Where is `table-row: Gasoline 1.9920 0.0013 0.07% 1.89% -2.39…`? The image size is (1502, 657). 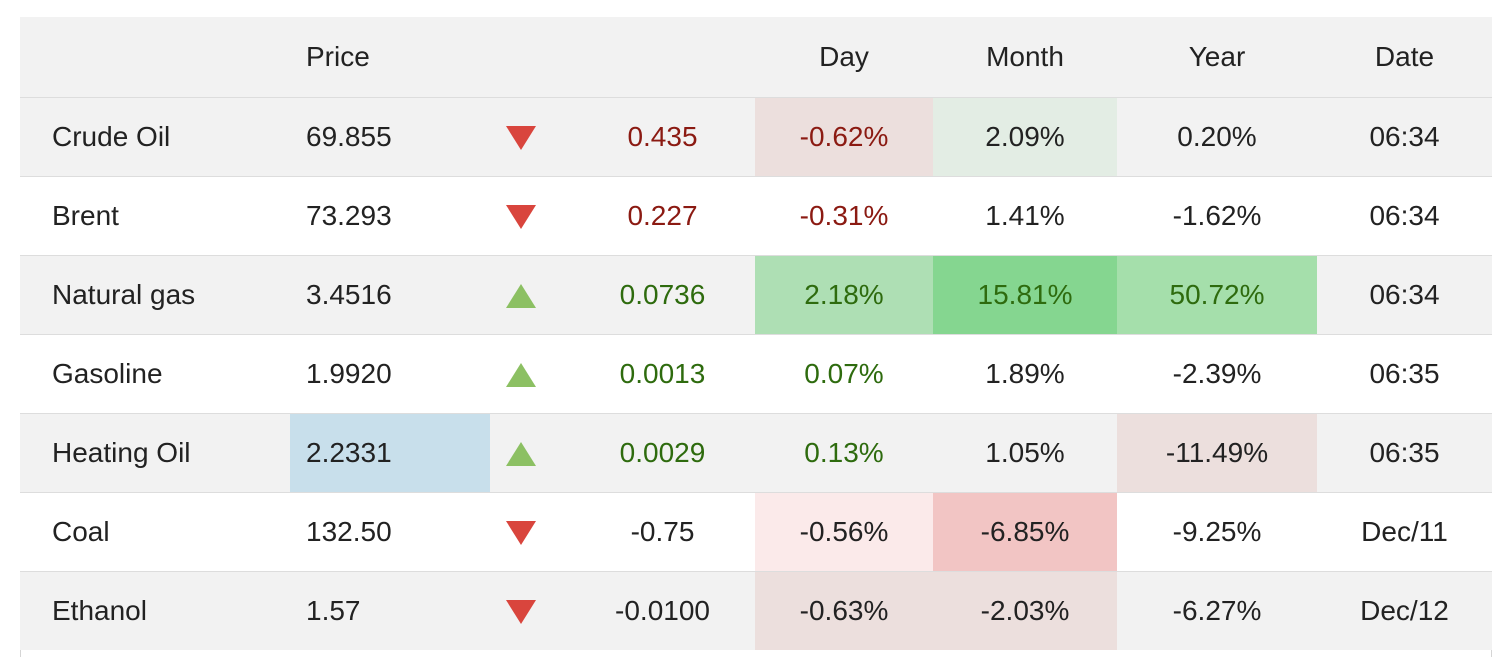
table-row: Gasoline 1.9920 0.0013 0.07% 1.89% -2.39… is located at coordinates (756, 373).